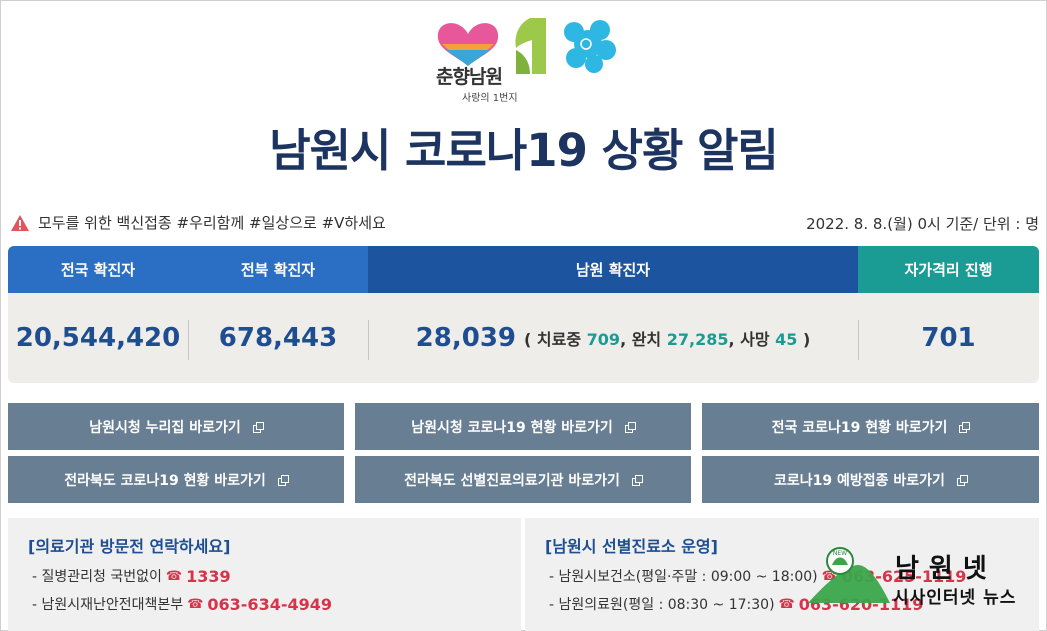 The height and width of the screenshot is (631, 1047). I want to click on namwon-detail: ( 치료중 709, 완치 27,285, 사망 45 ), so click(667, 338).